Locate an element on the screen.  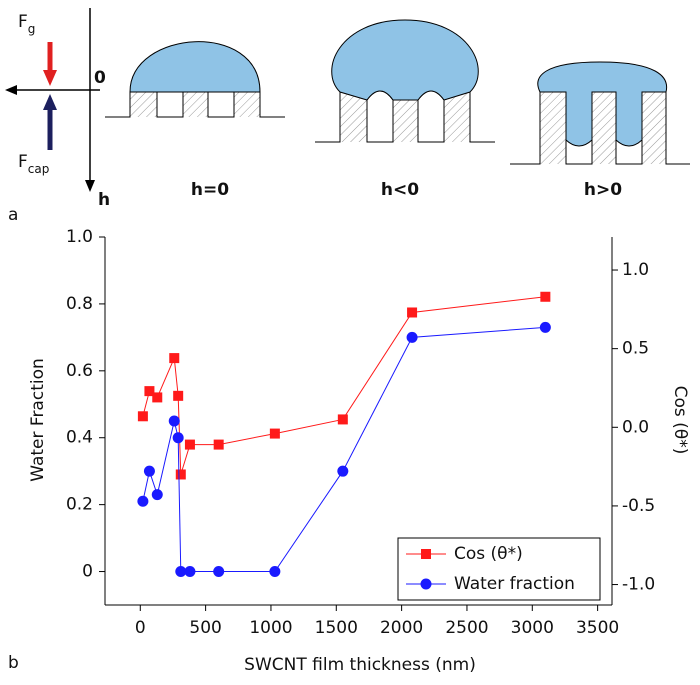
y-tick-label: 0 is located at coordinates (87, 572).